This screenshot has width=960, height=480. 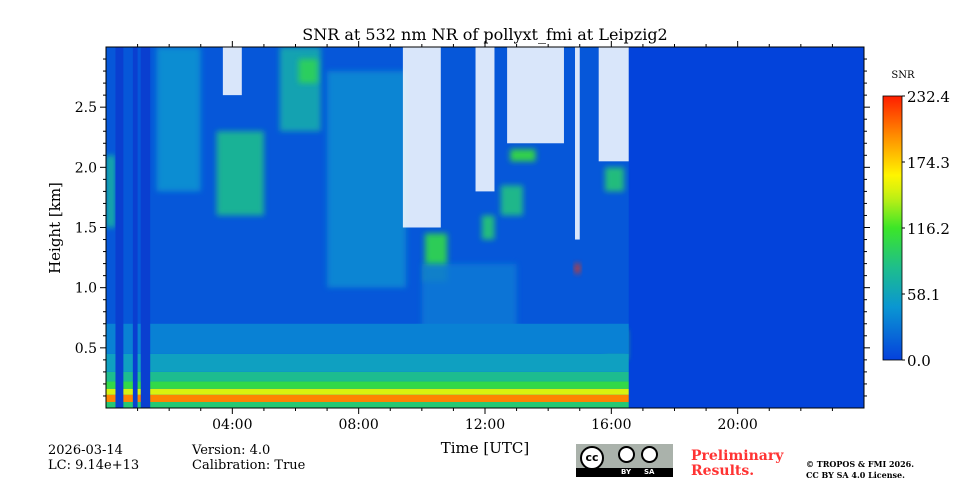 I want to click on sa-icon, so click(x=649, y=454).